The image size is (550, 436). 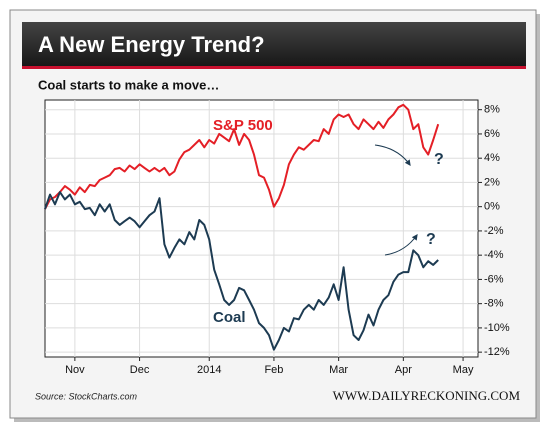 I want to click on y-tick-label: -8%, so click(x=494, y=304).